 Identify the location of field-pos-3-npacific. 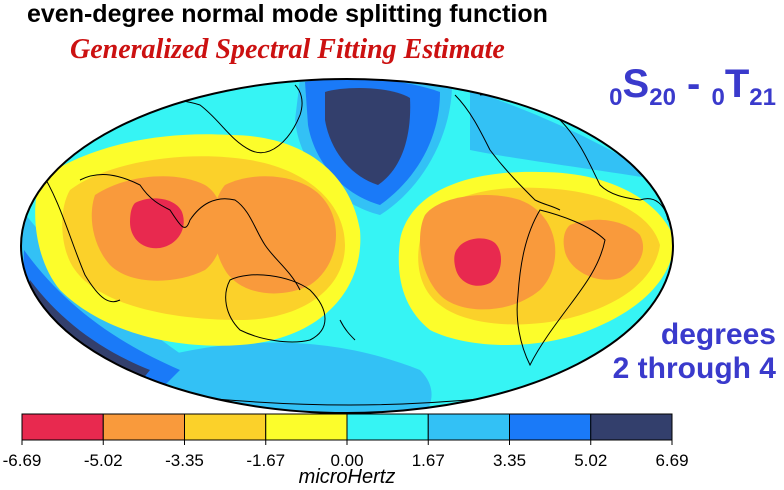
(368, 136).